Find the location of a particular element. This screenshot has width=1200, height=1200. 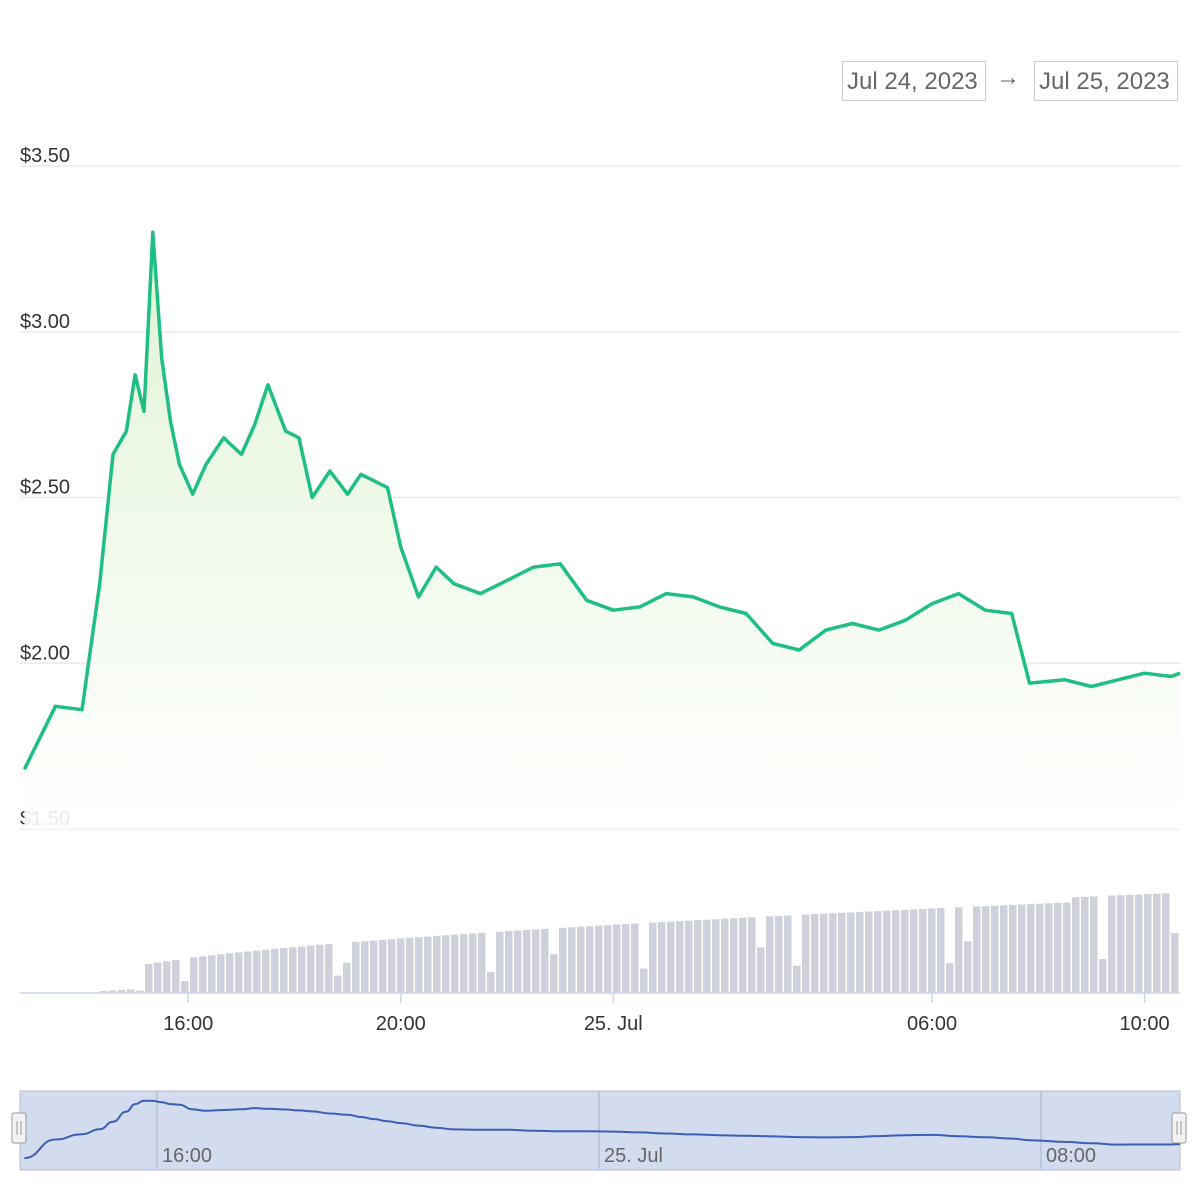

y-tick-label: $2.00 is located at coordinates (45, 653).